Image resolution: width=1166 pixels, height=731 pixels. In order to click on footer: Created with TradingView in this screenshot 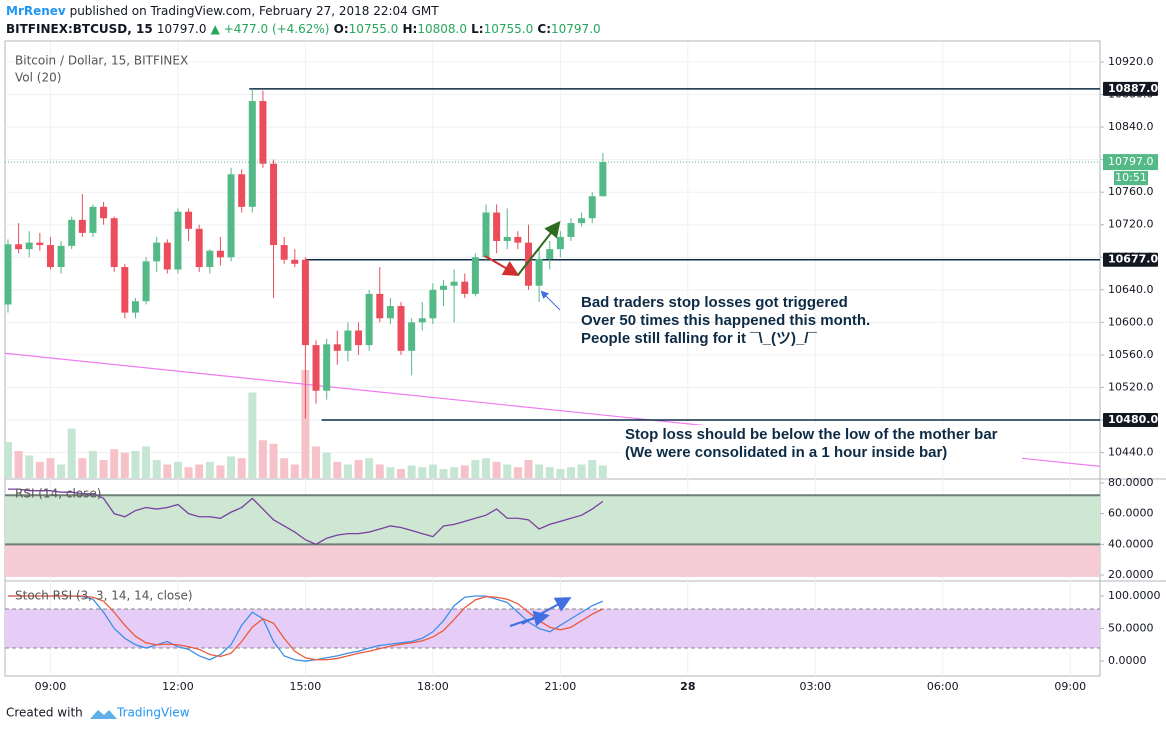, I will do `click(98, 713)`.